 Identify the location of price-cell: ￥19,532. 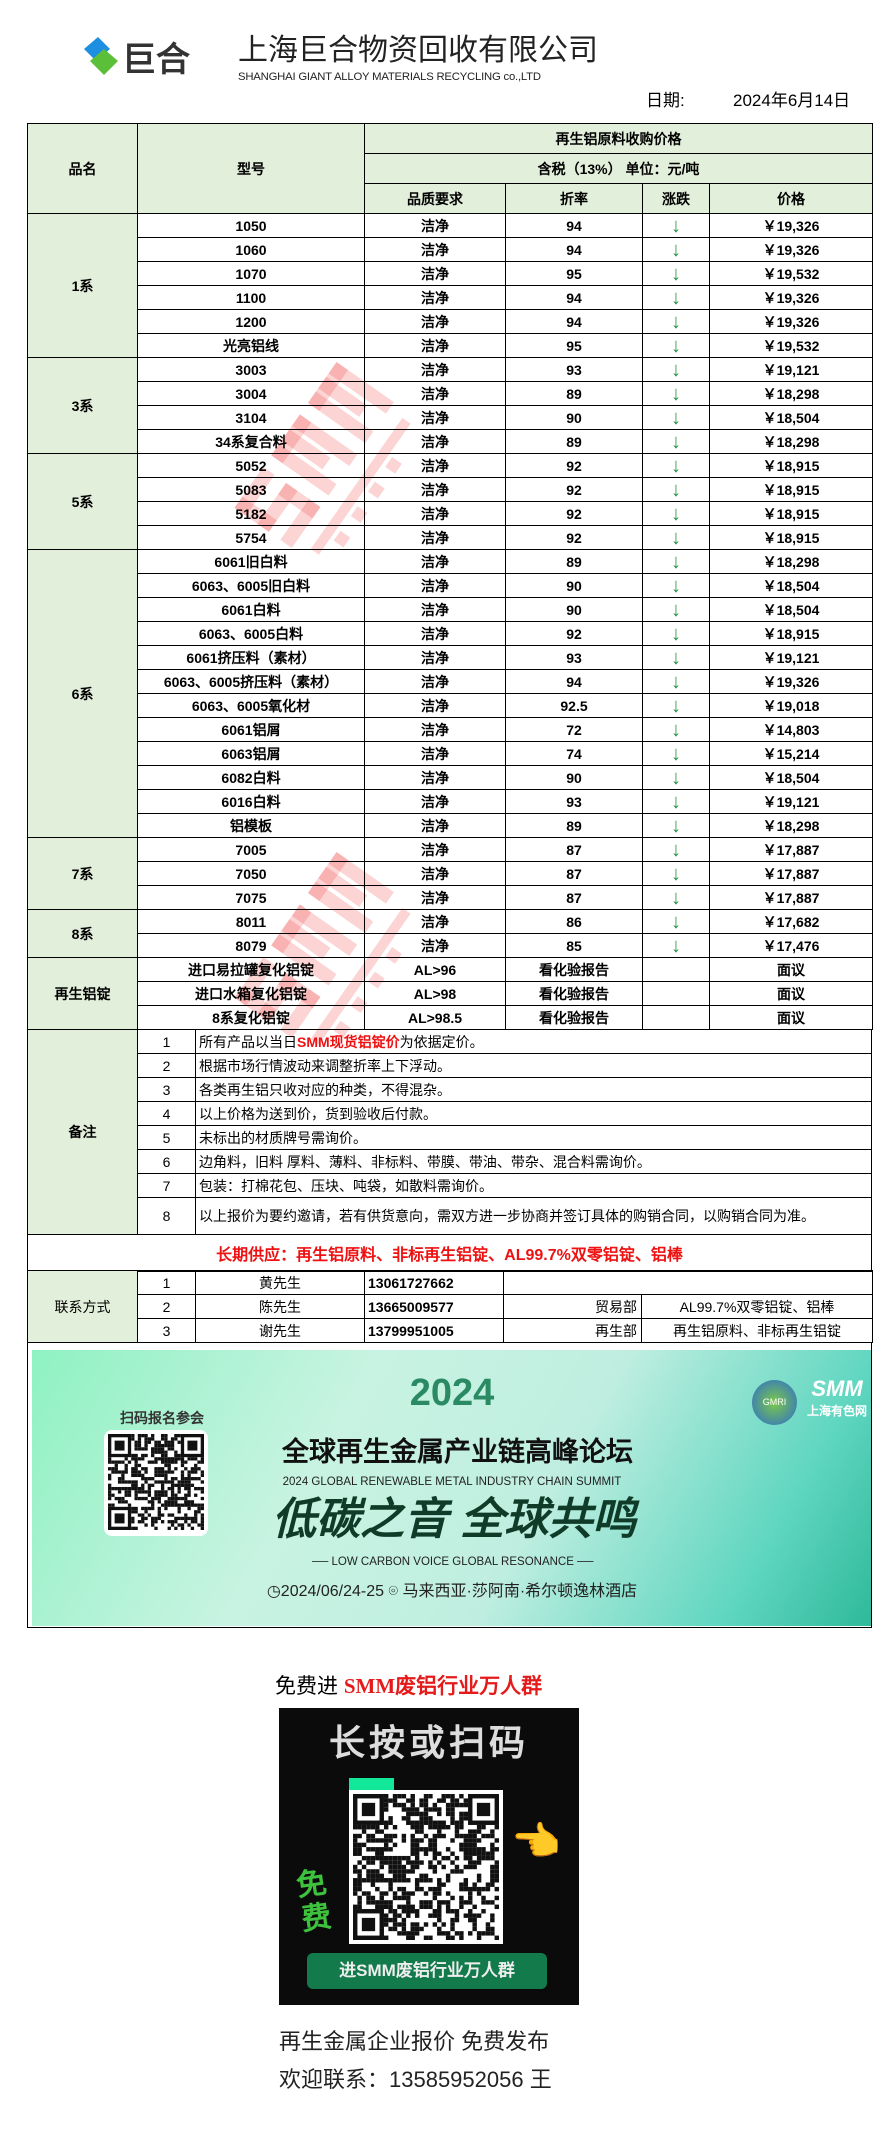
(791, 273).